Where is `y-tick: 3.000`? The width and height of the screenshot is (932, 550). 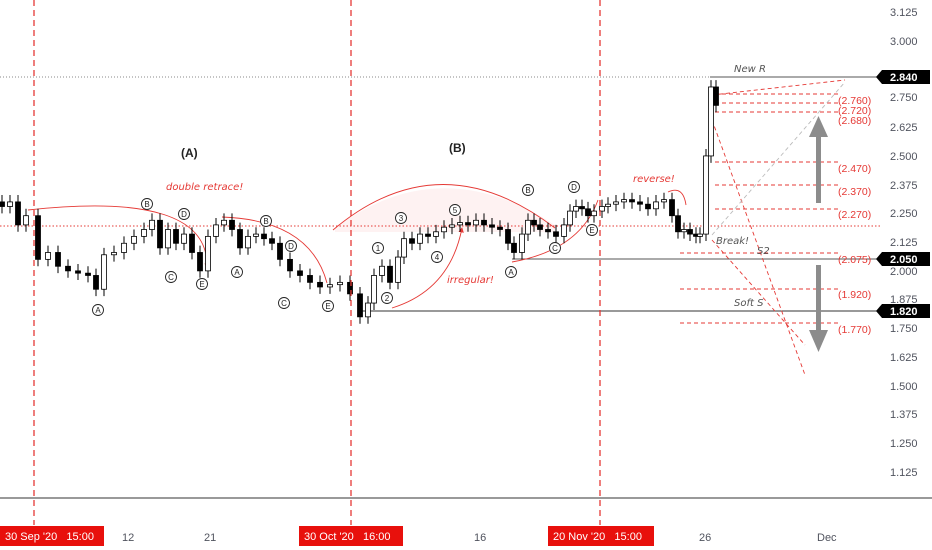 y-tick: 3.000 is located at coordinates (904, 42).